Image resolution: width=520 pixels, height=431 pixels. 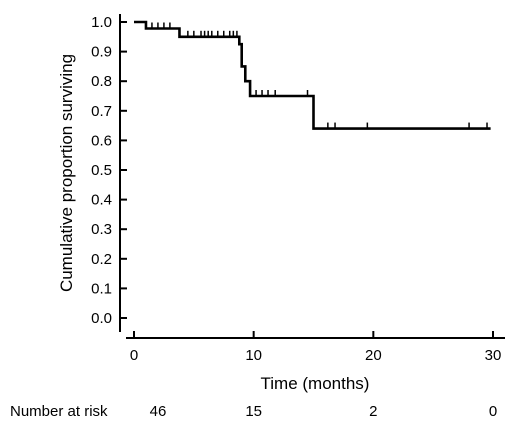 I want to click on number-at-risk-value: 46, so click(x=158, y=411).